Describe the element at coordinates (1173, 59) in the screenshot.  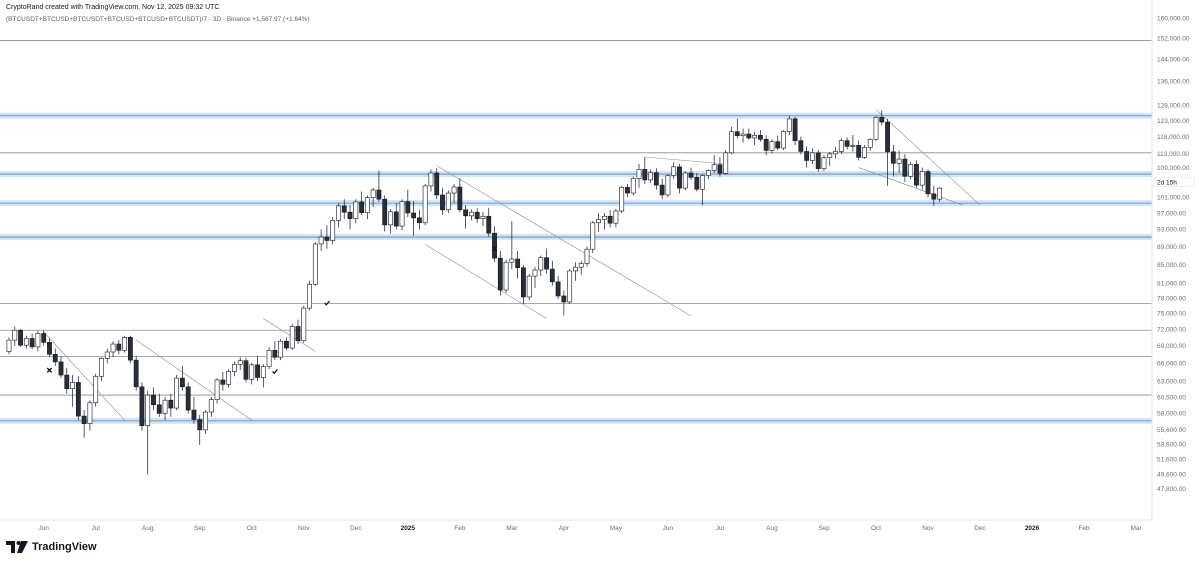
I see `price-tick-label: 144,000.00` at that location.